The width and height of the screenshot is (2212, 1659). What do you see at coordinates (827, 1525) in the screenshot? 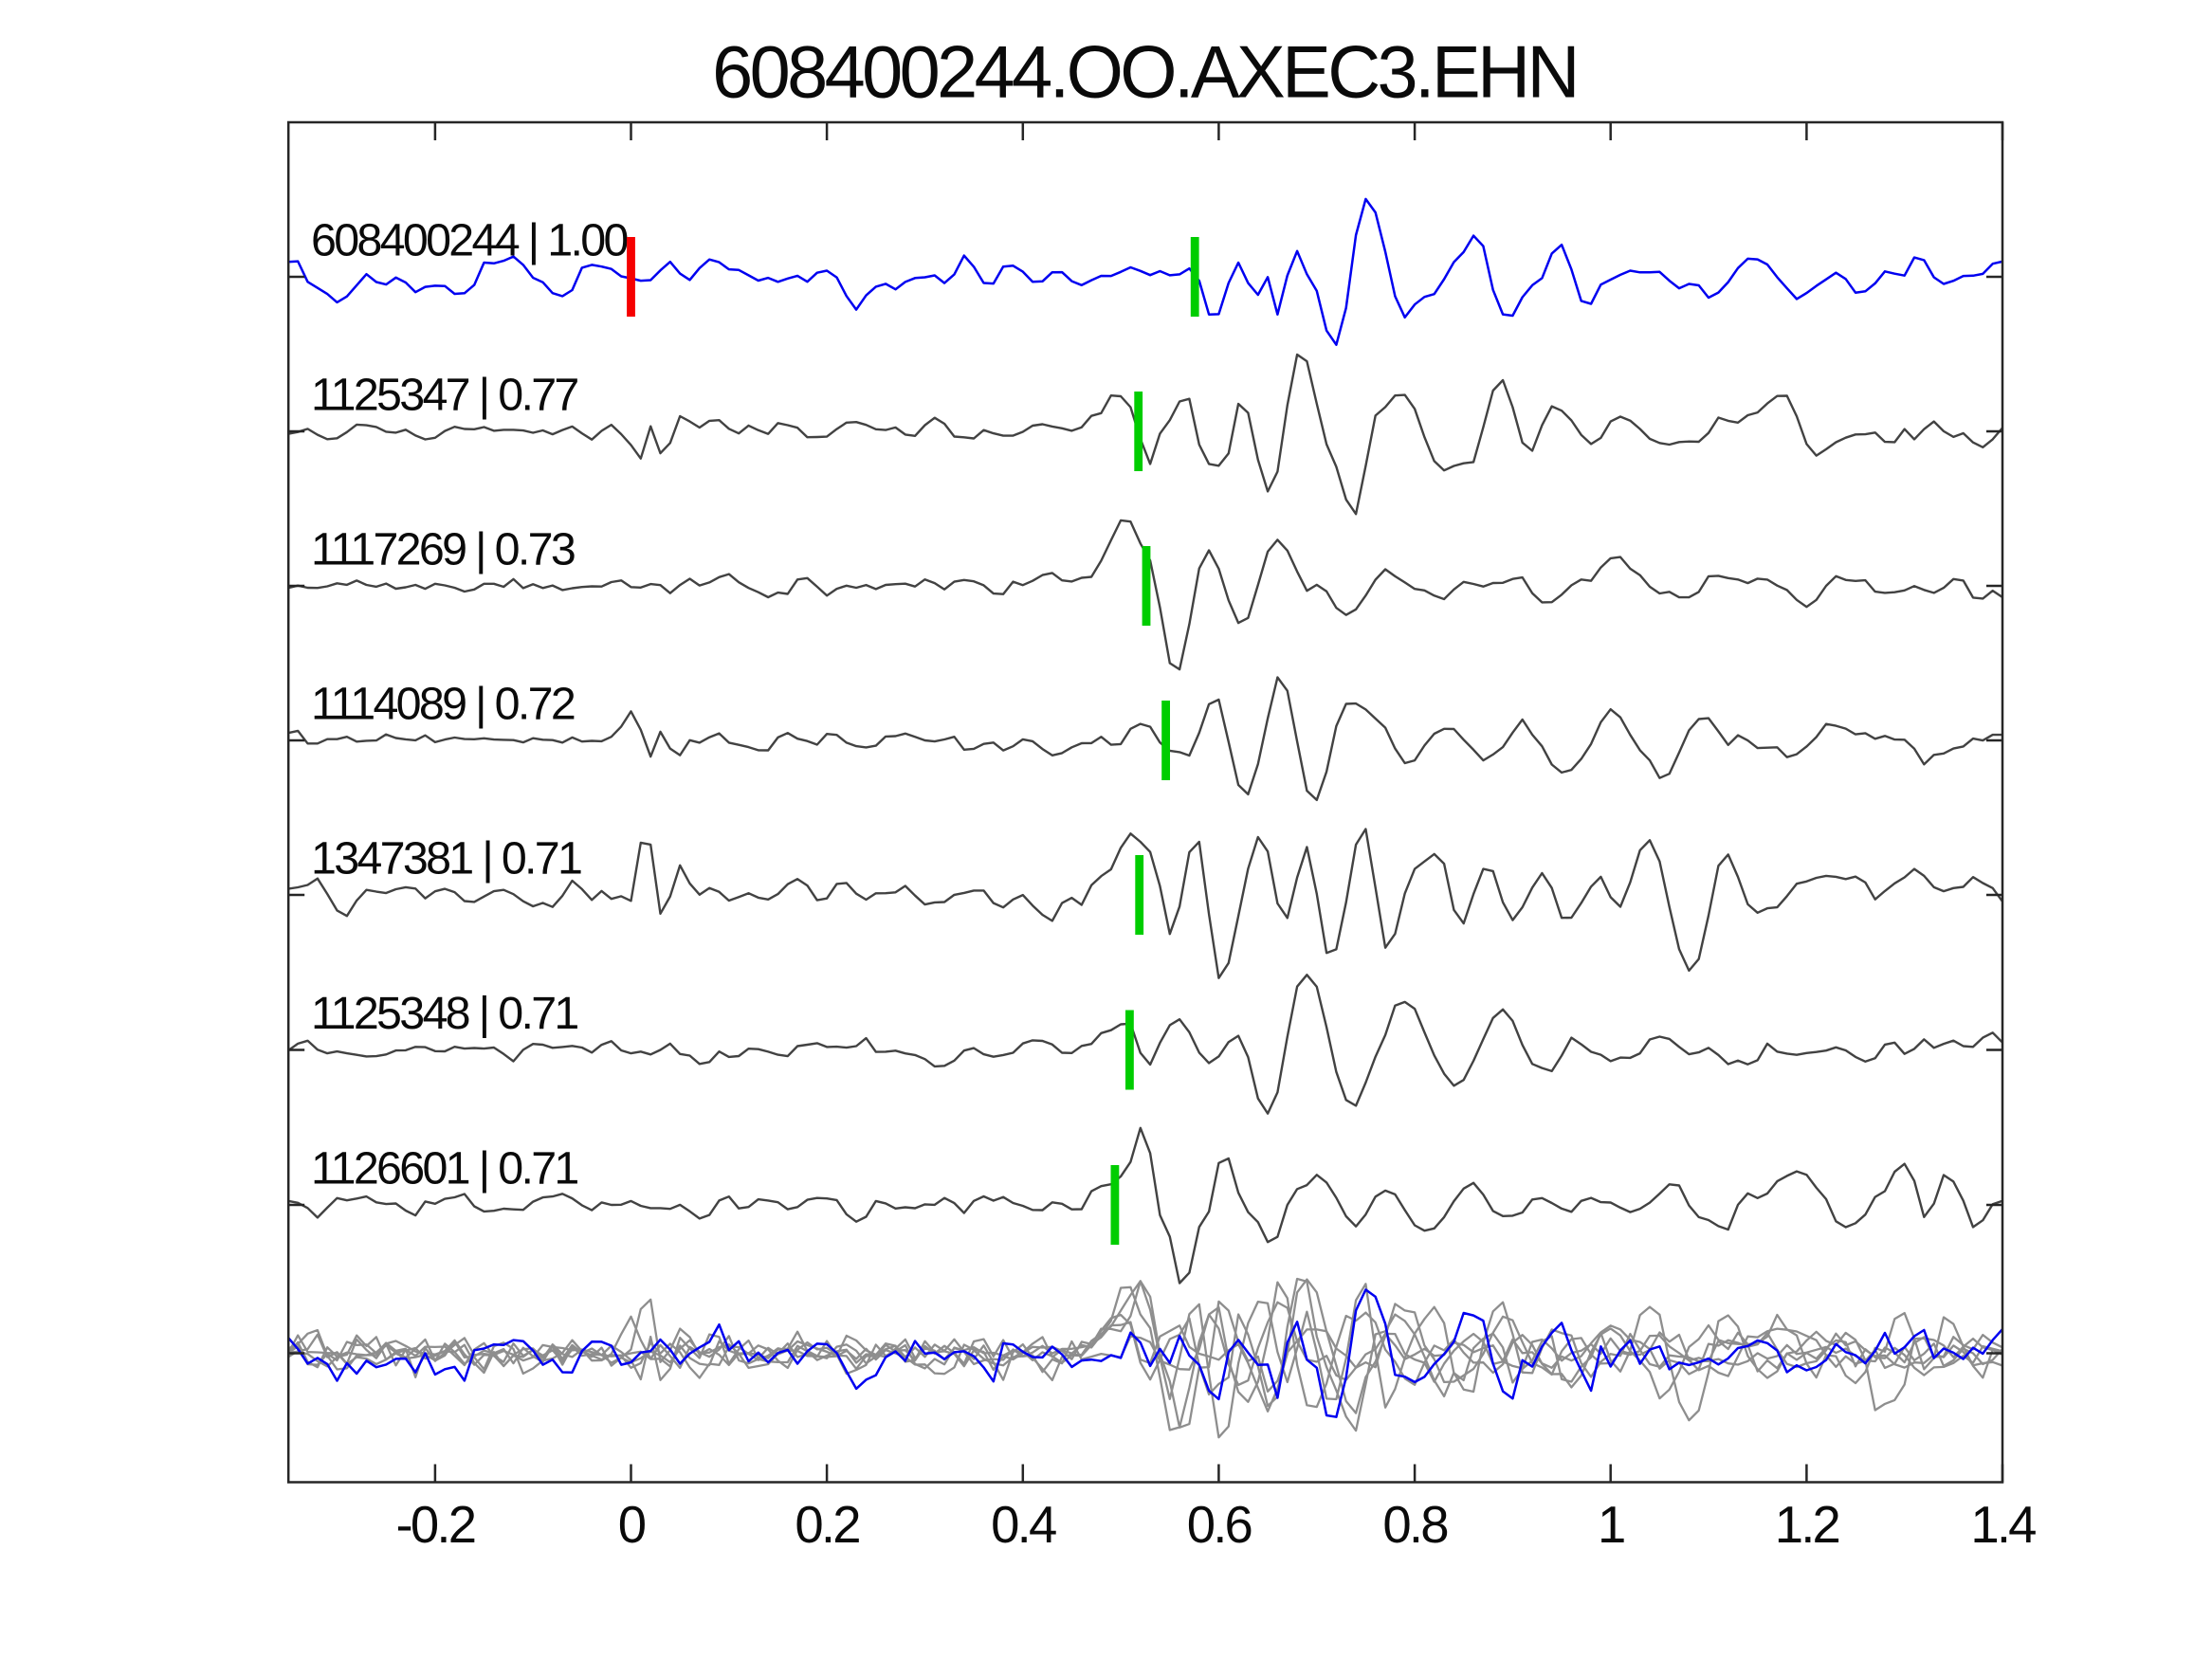
I see `svg-text: 0.2` at bounding box center [827, 1525].